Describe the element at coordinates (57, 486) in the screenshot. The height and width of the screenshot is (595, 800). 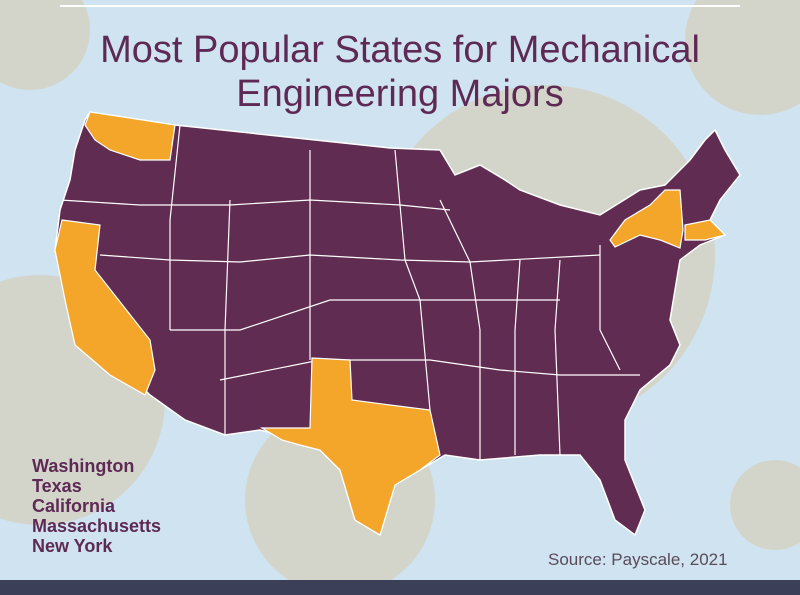
I see `state-name: Texas` at that location.